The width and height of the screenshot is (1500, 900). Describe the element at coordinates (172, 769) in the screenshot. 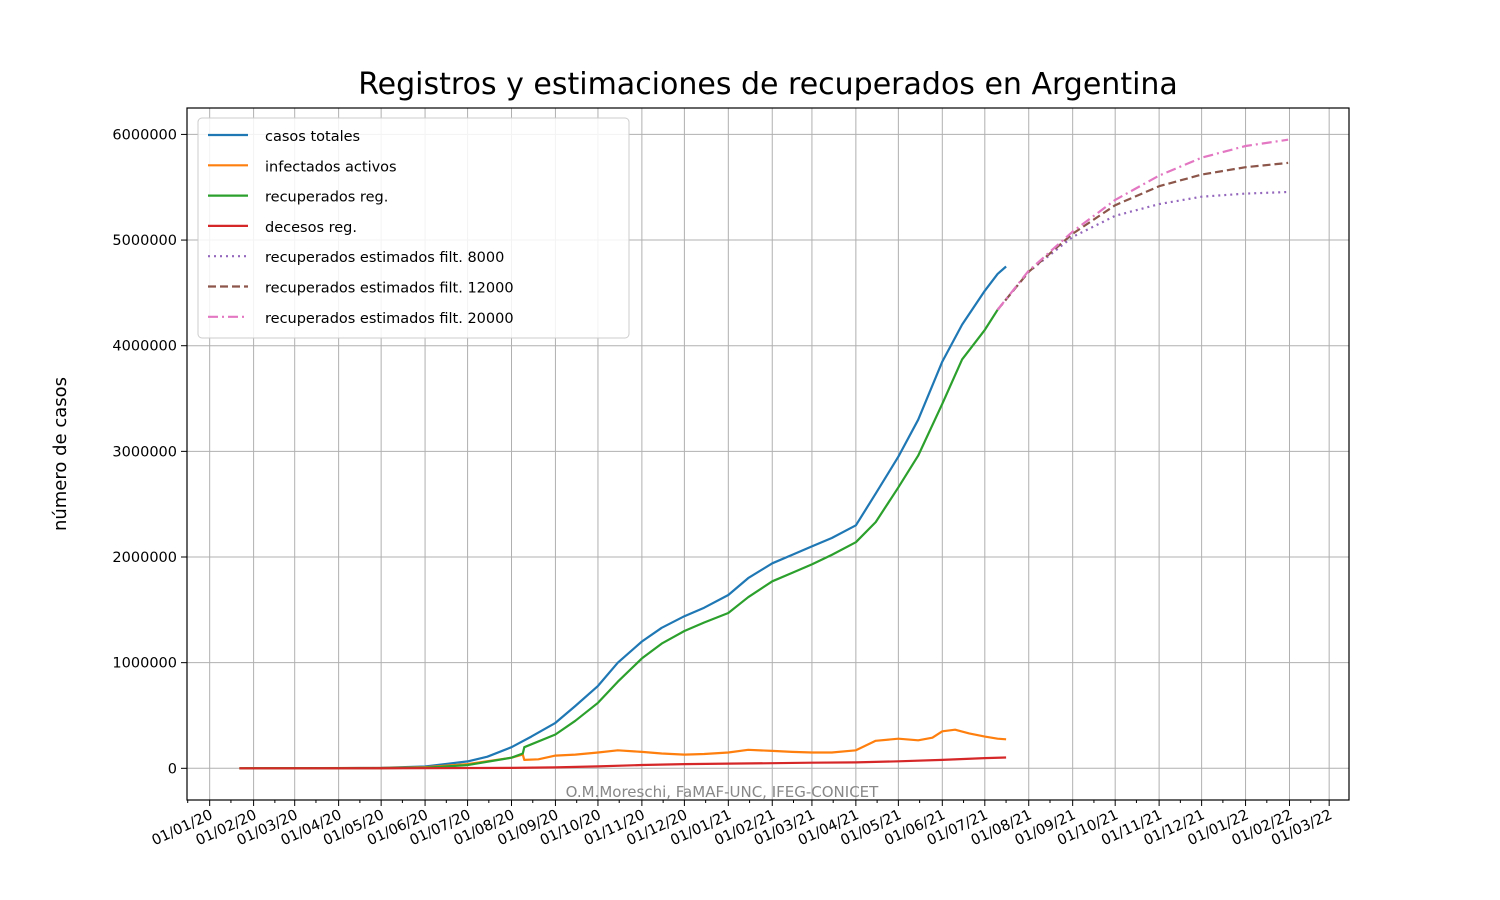

I see `y-tick-label: 0` at that location.